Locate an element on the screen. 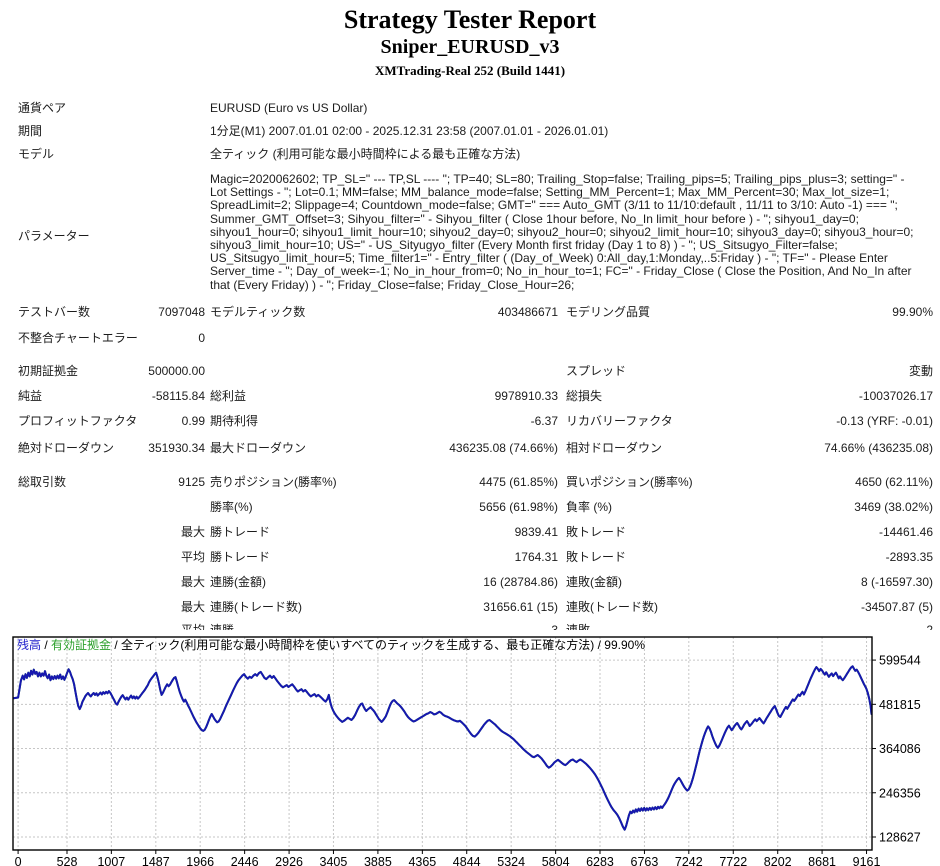 This screenshot has width=940, height=866. y-axis-label: 599544 is located at coordinates (900, 661).